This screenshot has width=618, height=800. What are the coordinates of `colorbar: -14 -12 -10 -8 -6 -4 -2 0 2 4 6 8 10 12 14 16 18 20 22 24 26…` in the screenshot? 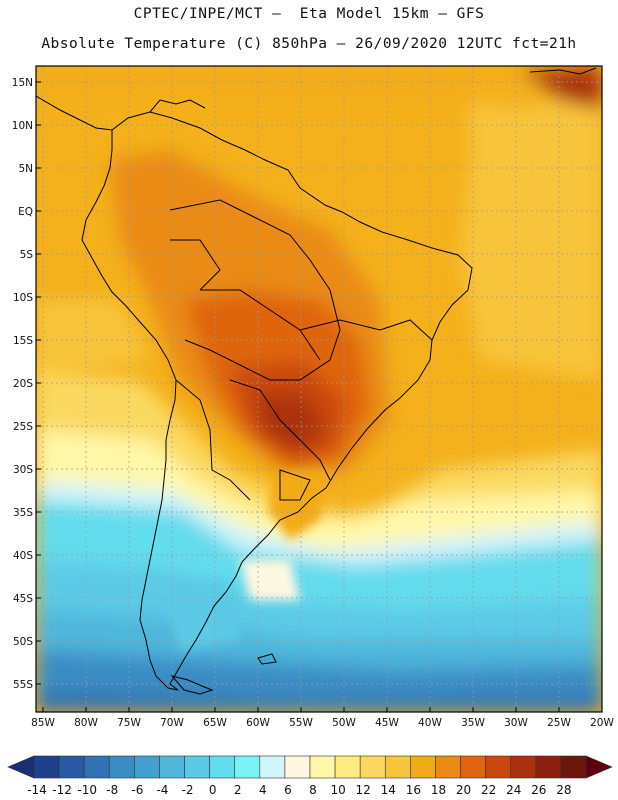 It's located at (310, 776).